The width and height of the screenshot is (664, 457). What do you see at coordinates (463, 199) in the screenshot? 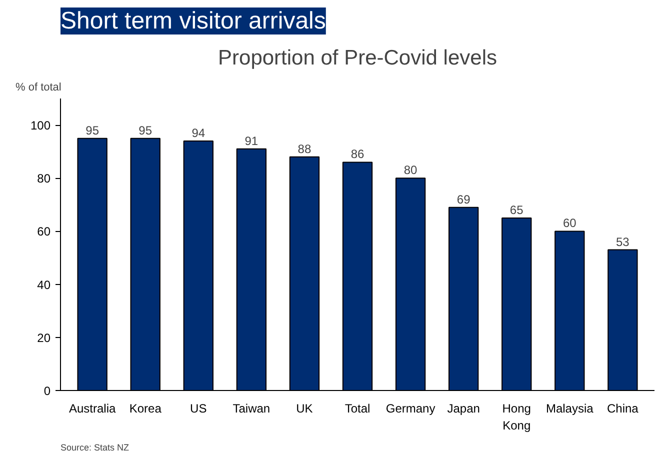
I see `data-label: 69` at bounding box center [463, 199].